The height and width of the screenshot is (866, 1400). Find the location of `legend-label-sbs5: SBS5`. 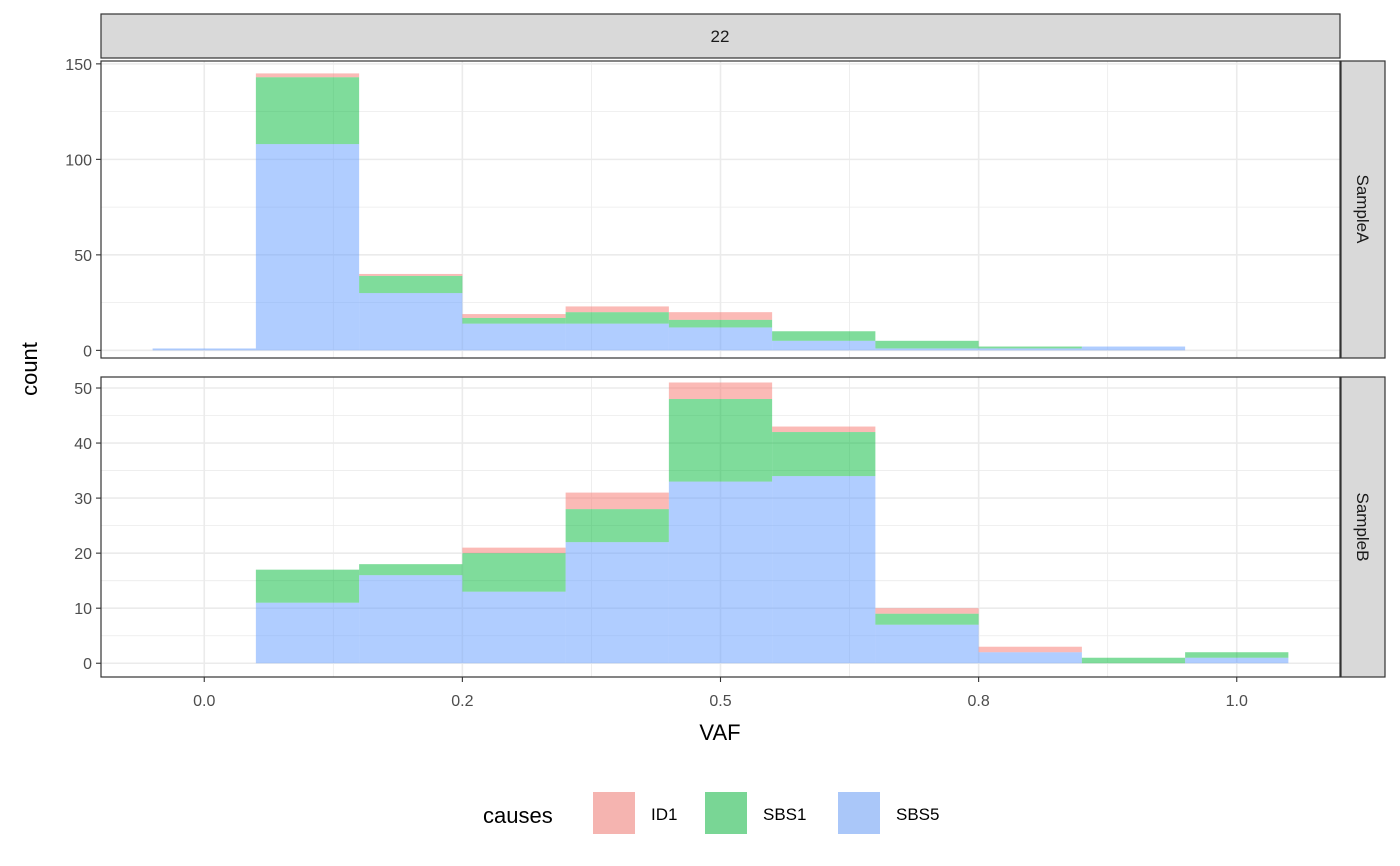

legend-label-sbs5: SBS5 is located at coordinates (917, 814).